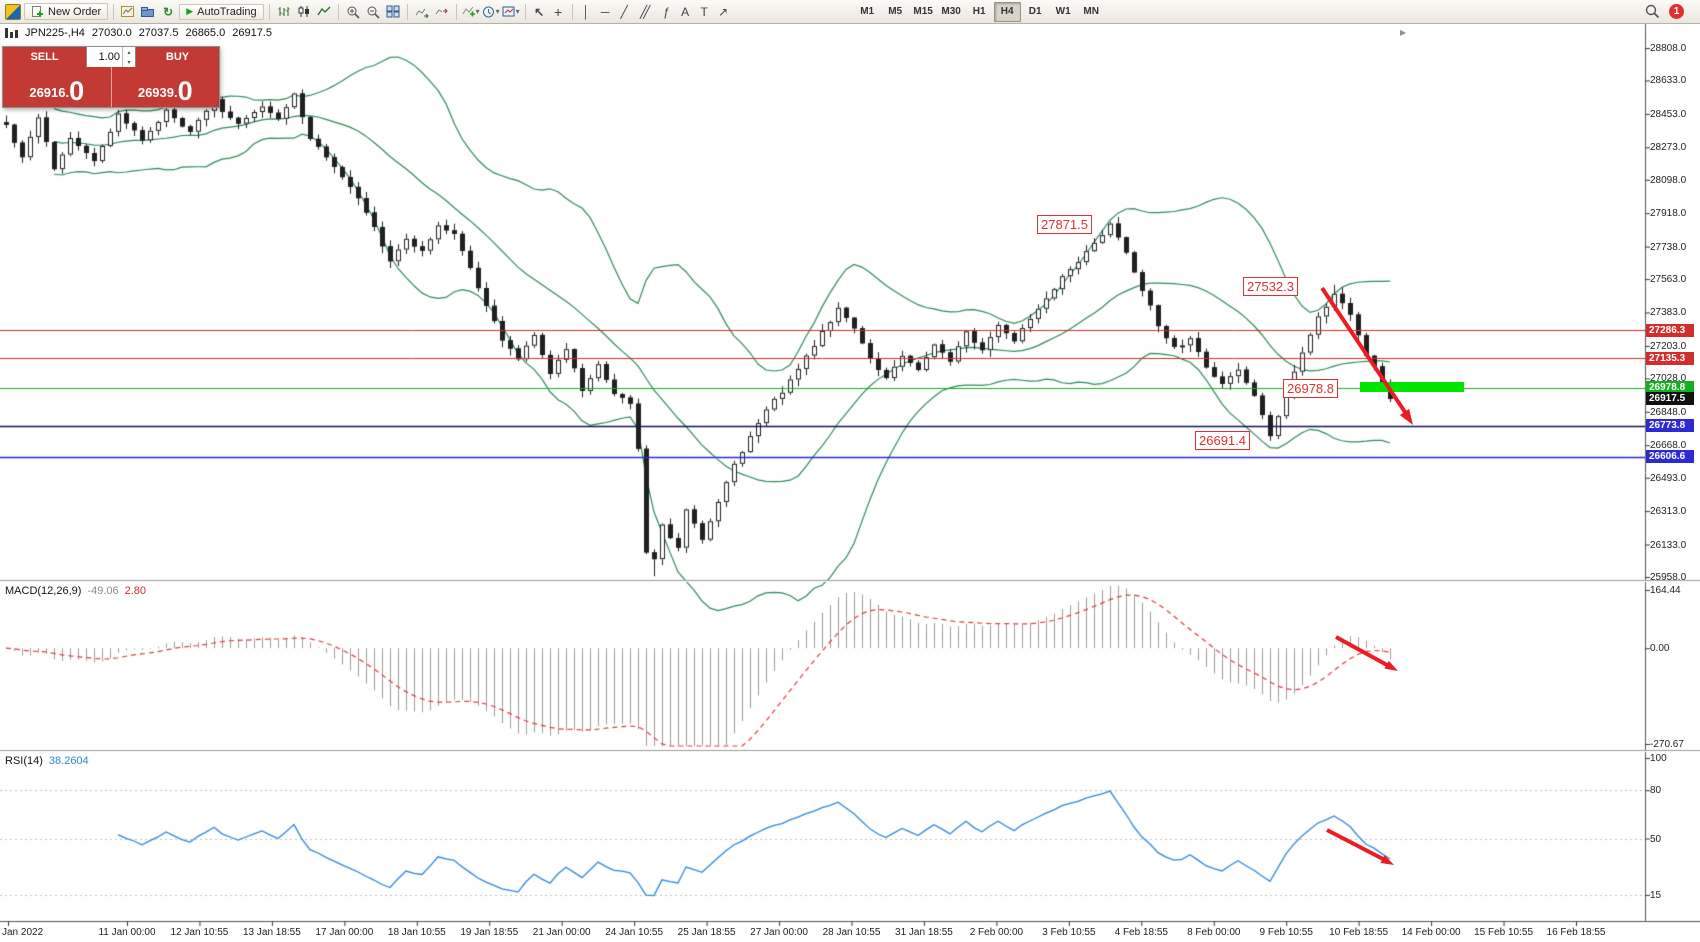 The width and height of the screenshot is (1700, 942). What do you see at coordinates (68, 761) in the screenshot?
I see `rsi-value: 38.2604` at bounding box center [68, 761].